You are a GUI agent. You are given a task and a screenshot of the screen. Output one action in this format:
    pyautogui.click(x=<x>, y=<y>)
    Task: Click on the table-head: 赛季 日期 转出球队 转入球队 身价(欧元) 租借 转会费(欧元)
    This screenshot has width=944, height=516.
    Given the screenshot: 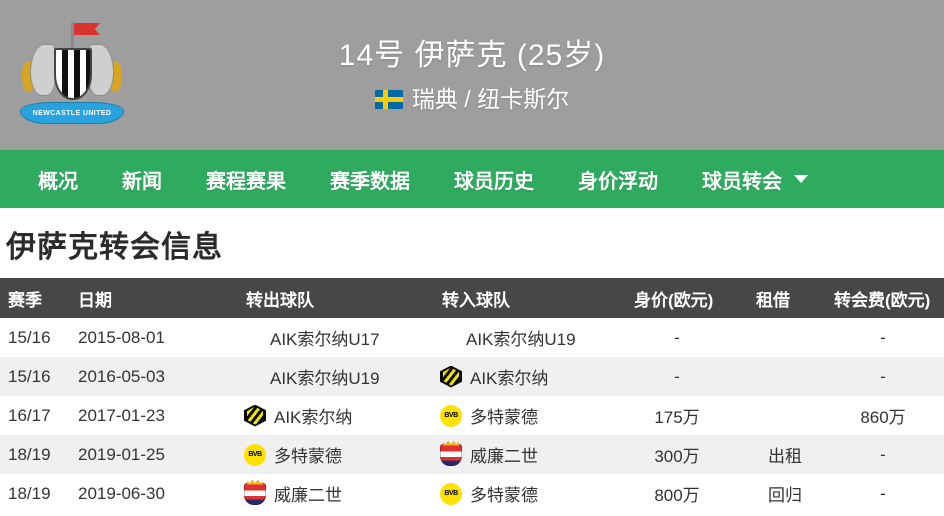 What is the action you would take?
    pyautogui.click(x=472, y=298)
    